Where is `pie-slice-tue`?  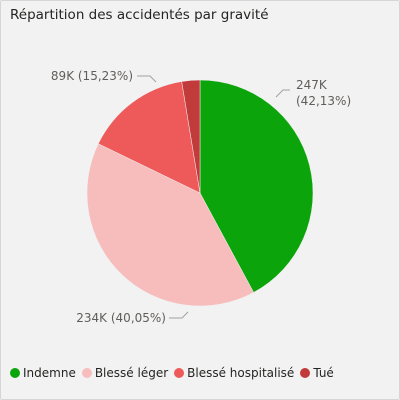 pie-slice-tue is located at coordinates (191, 136).